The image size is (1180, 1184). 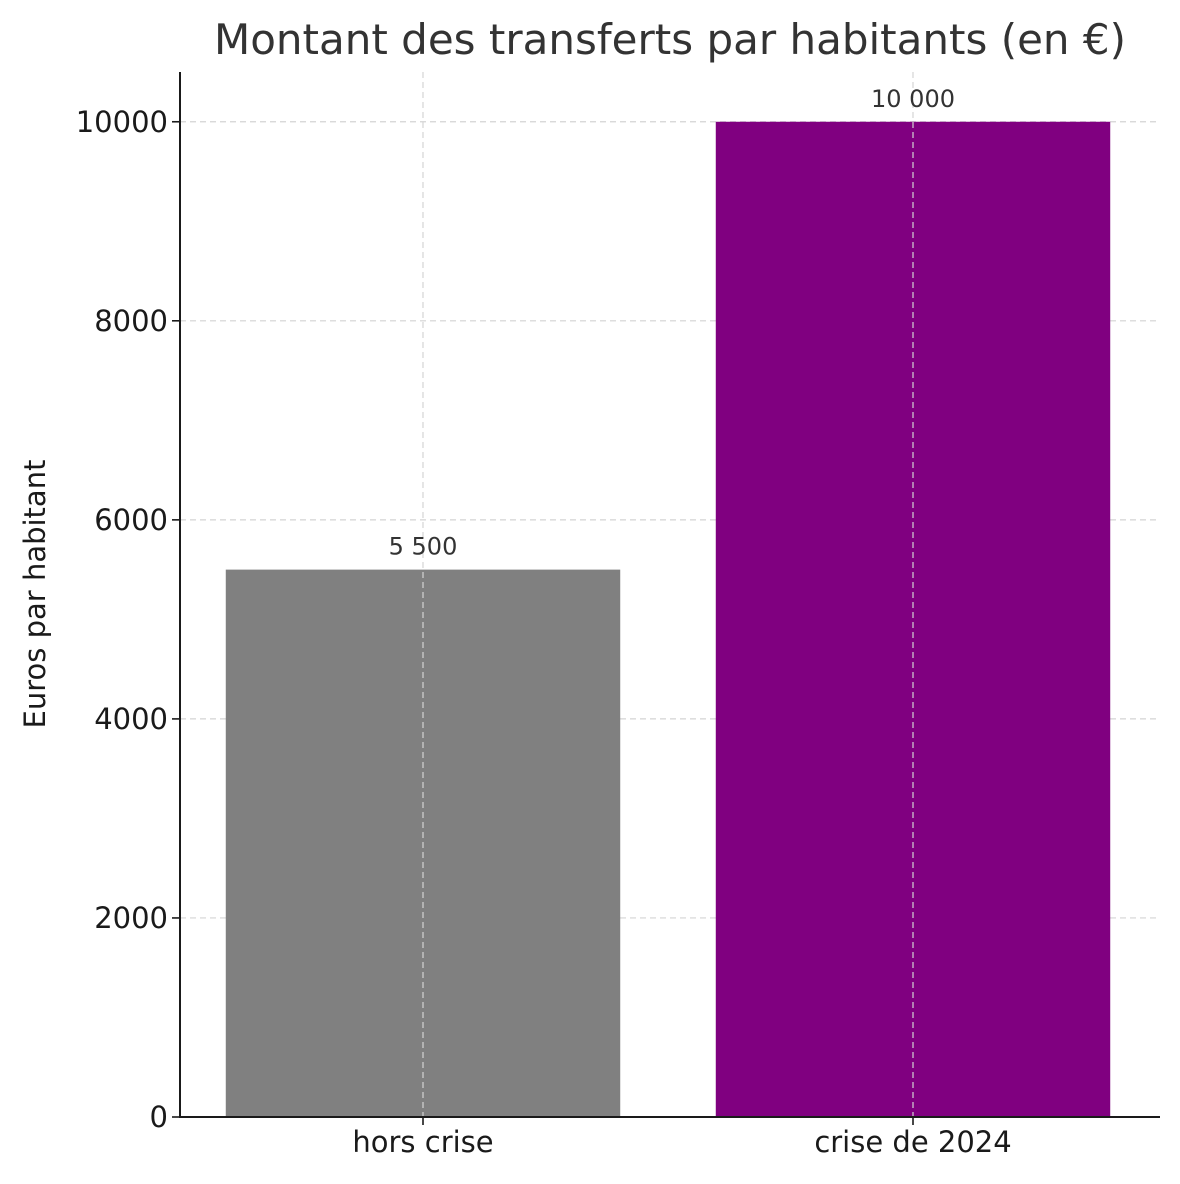 What do you see at coordinates (131, 520) in the screenshot?
I see `y-tick-label: 6000` at bounding box center [131, 520].